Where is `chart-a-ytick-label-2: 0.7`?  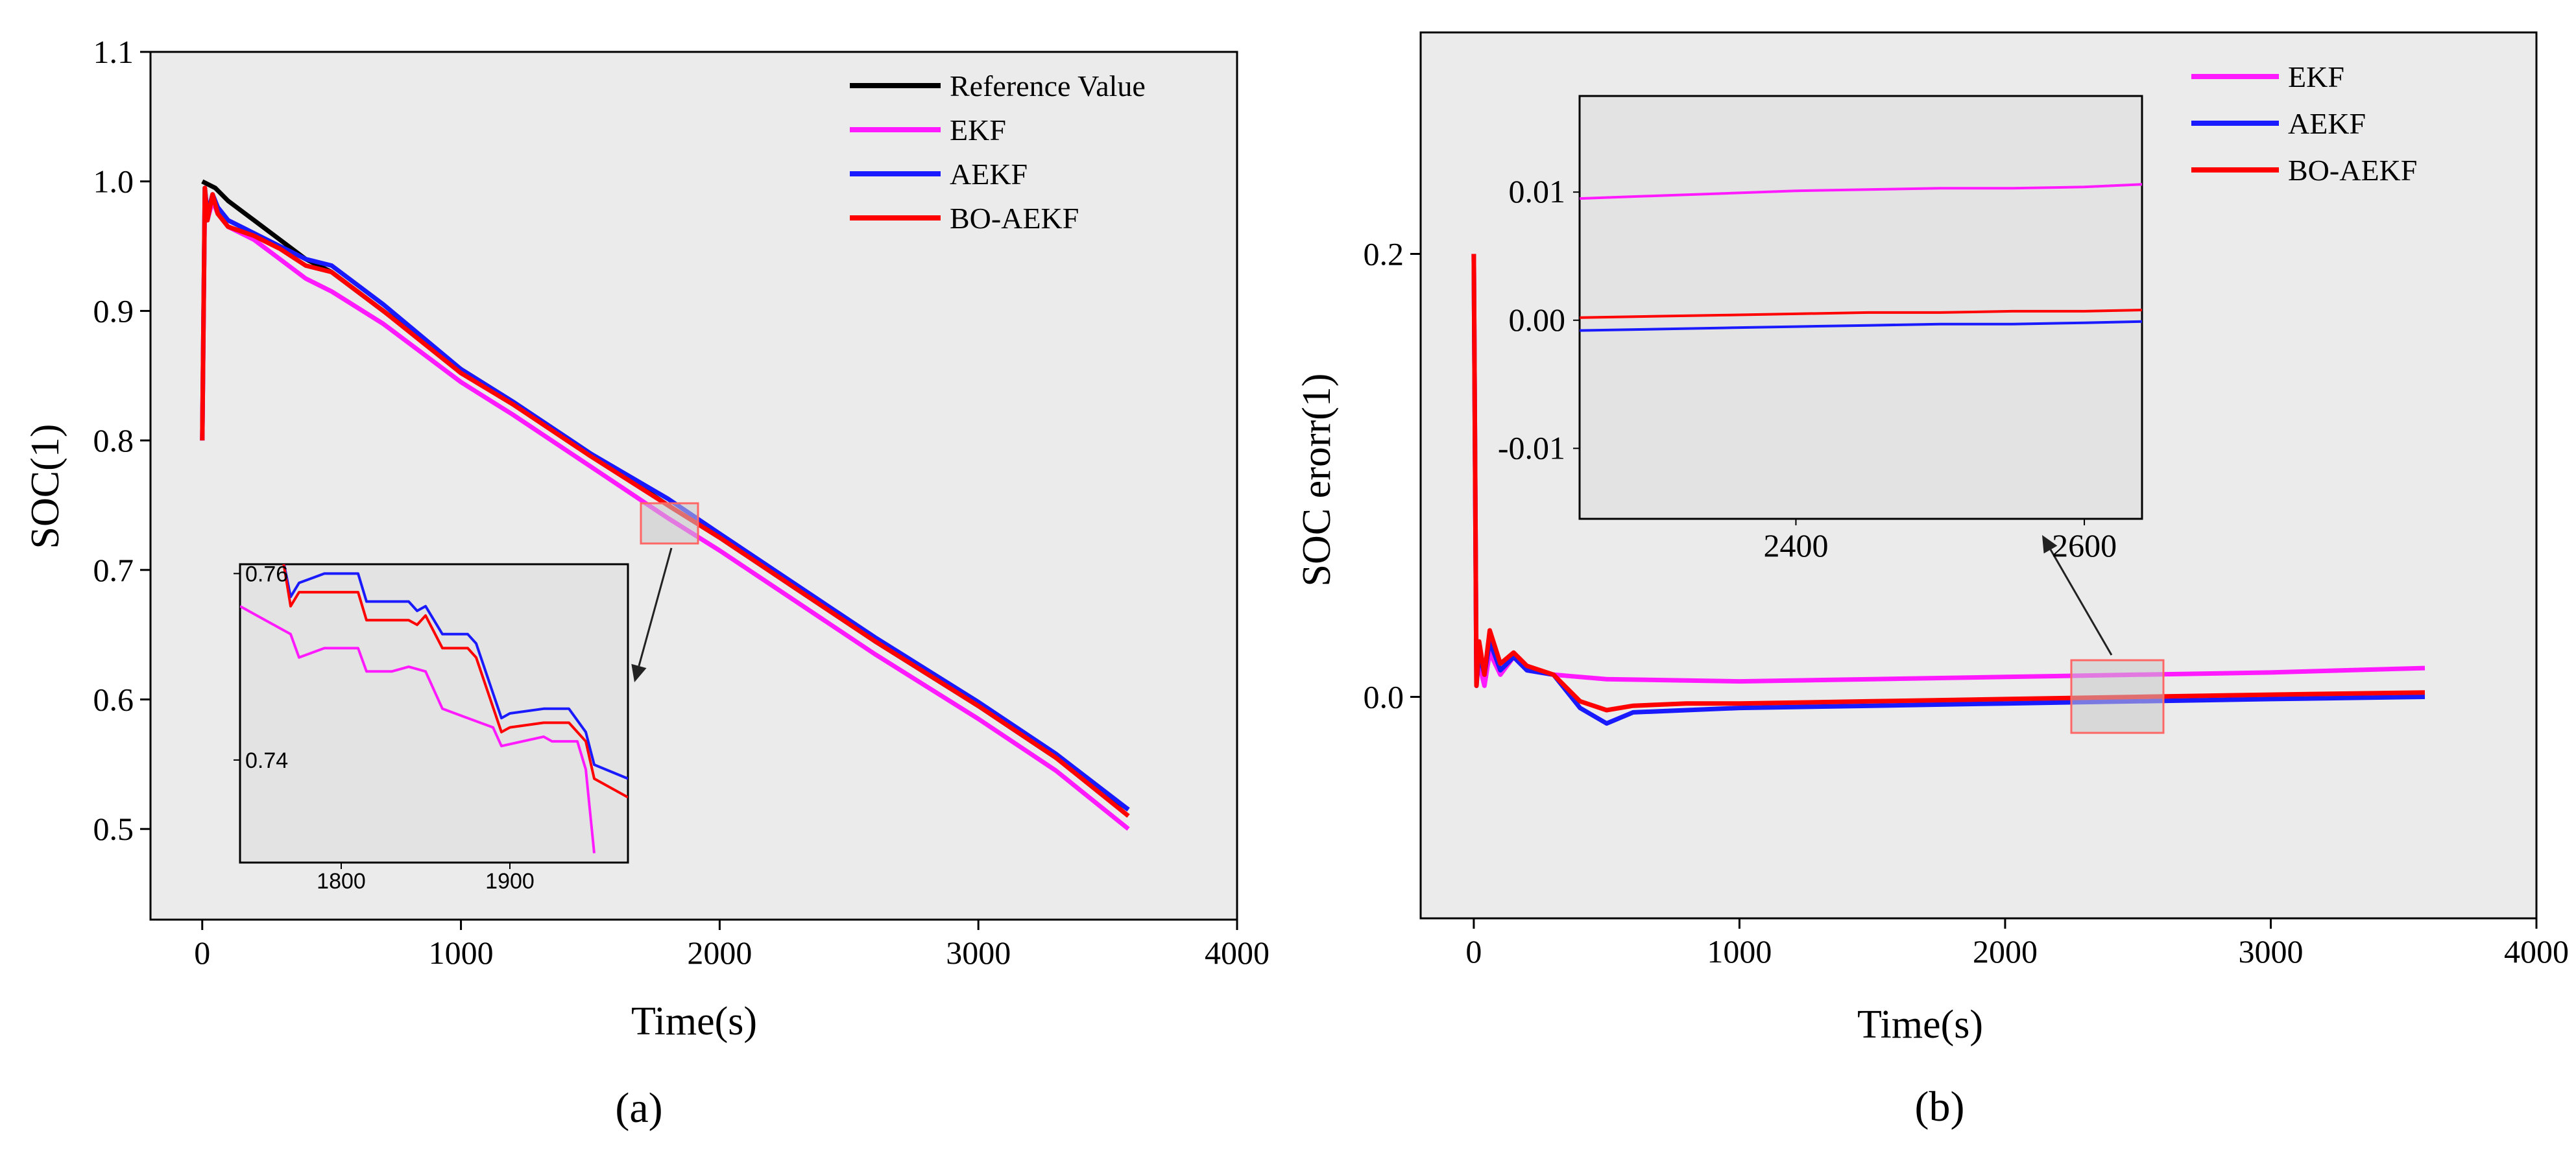
chart-a-ytick-label-2: 0.7 is located at coordinates (113, 570).